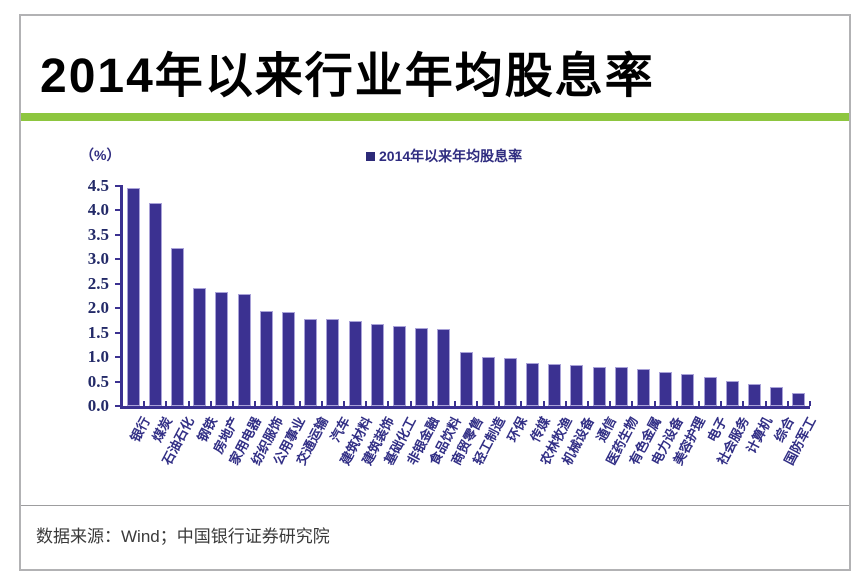  Describe the element at coordinates (540, 429) in the screenshot. I see `x-axis-label-text: 传媒` at that location.